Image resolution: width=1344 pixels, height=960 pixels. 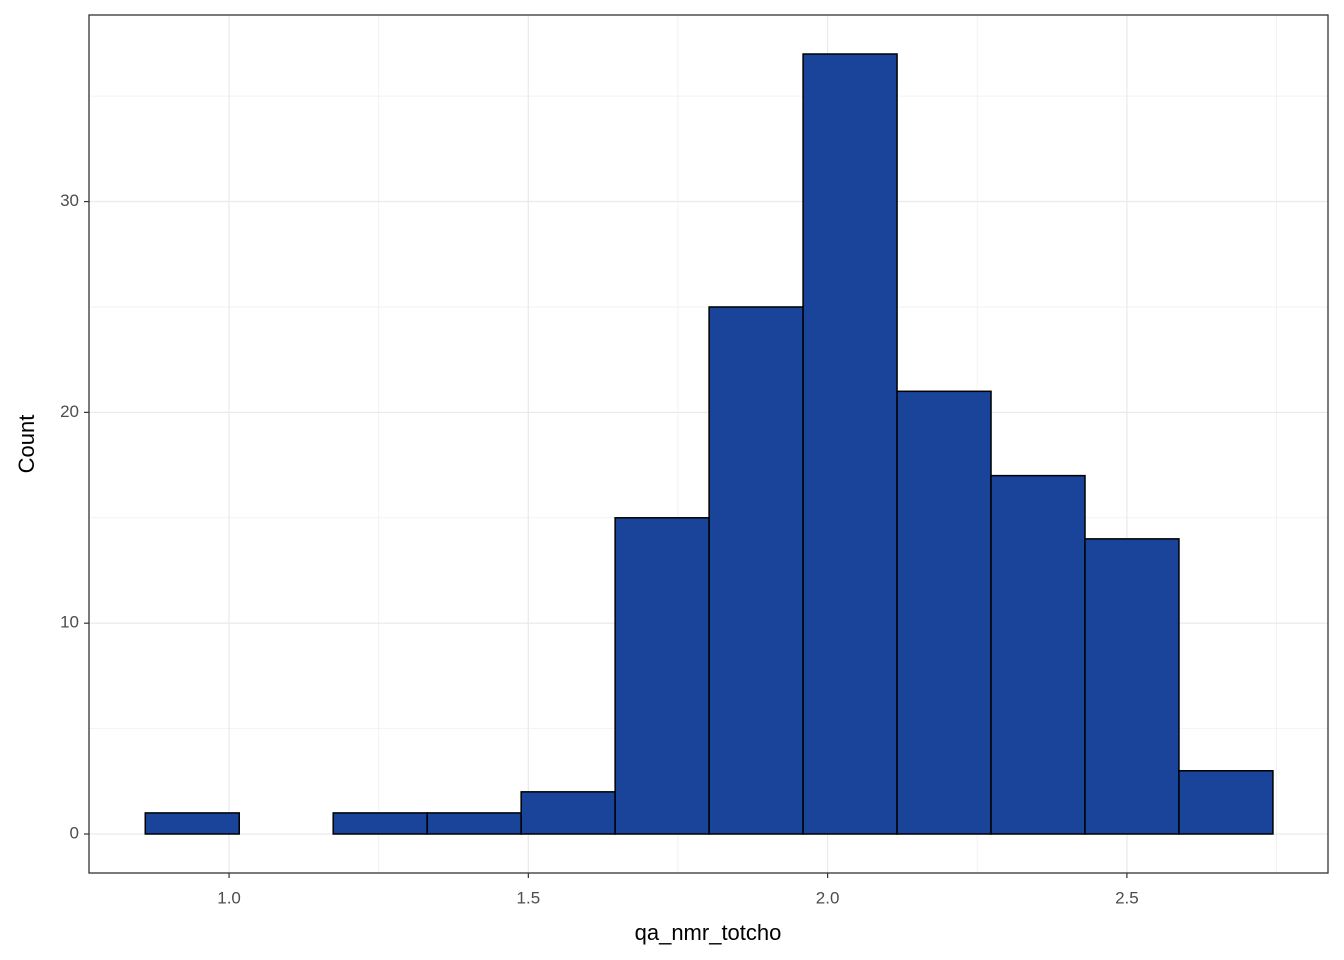 What do you see at coordinates (529, 897) in the screenshot?
I see `x-tick-label: 1.5` at bounding box center [529, 897].